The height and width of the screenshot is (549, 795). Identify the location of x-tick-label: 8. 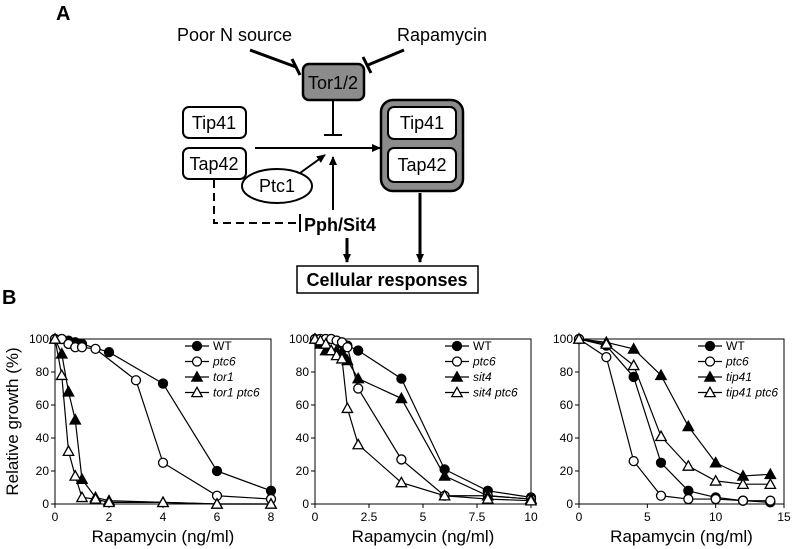
(271, 517).